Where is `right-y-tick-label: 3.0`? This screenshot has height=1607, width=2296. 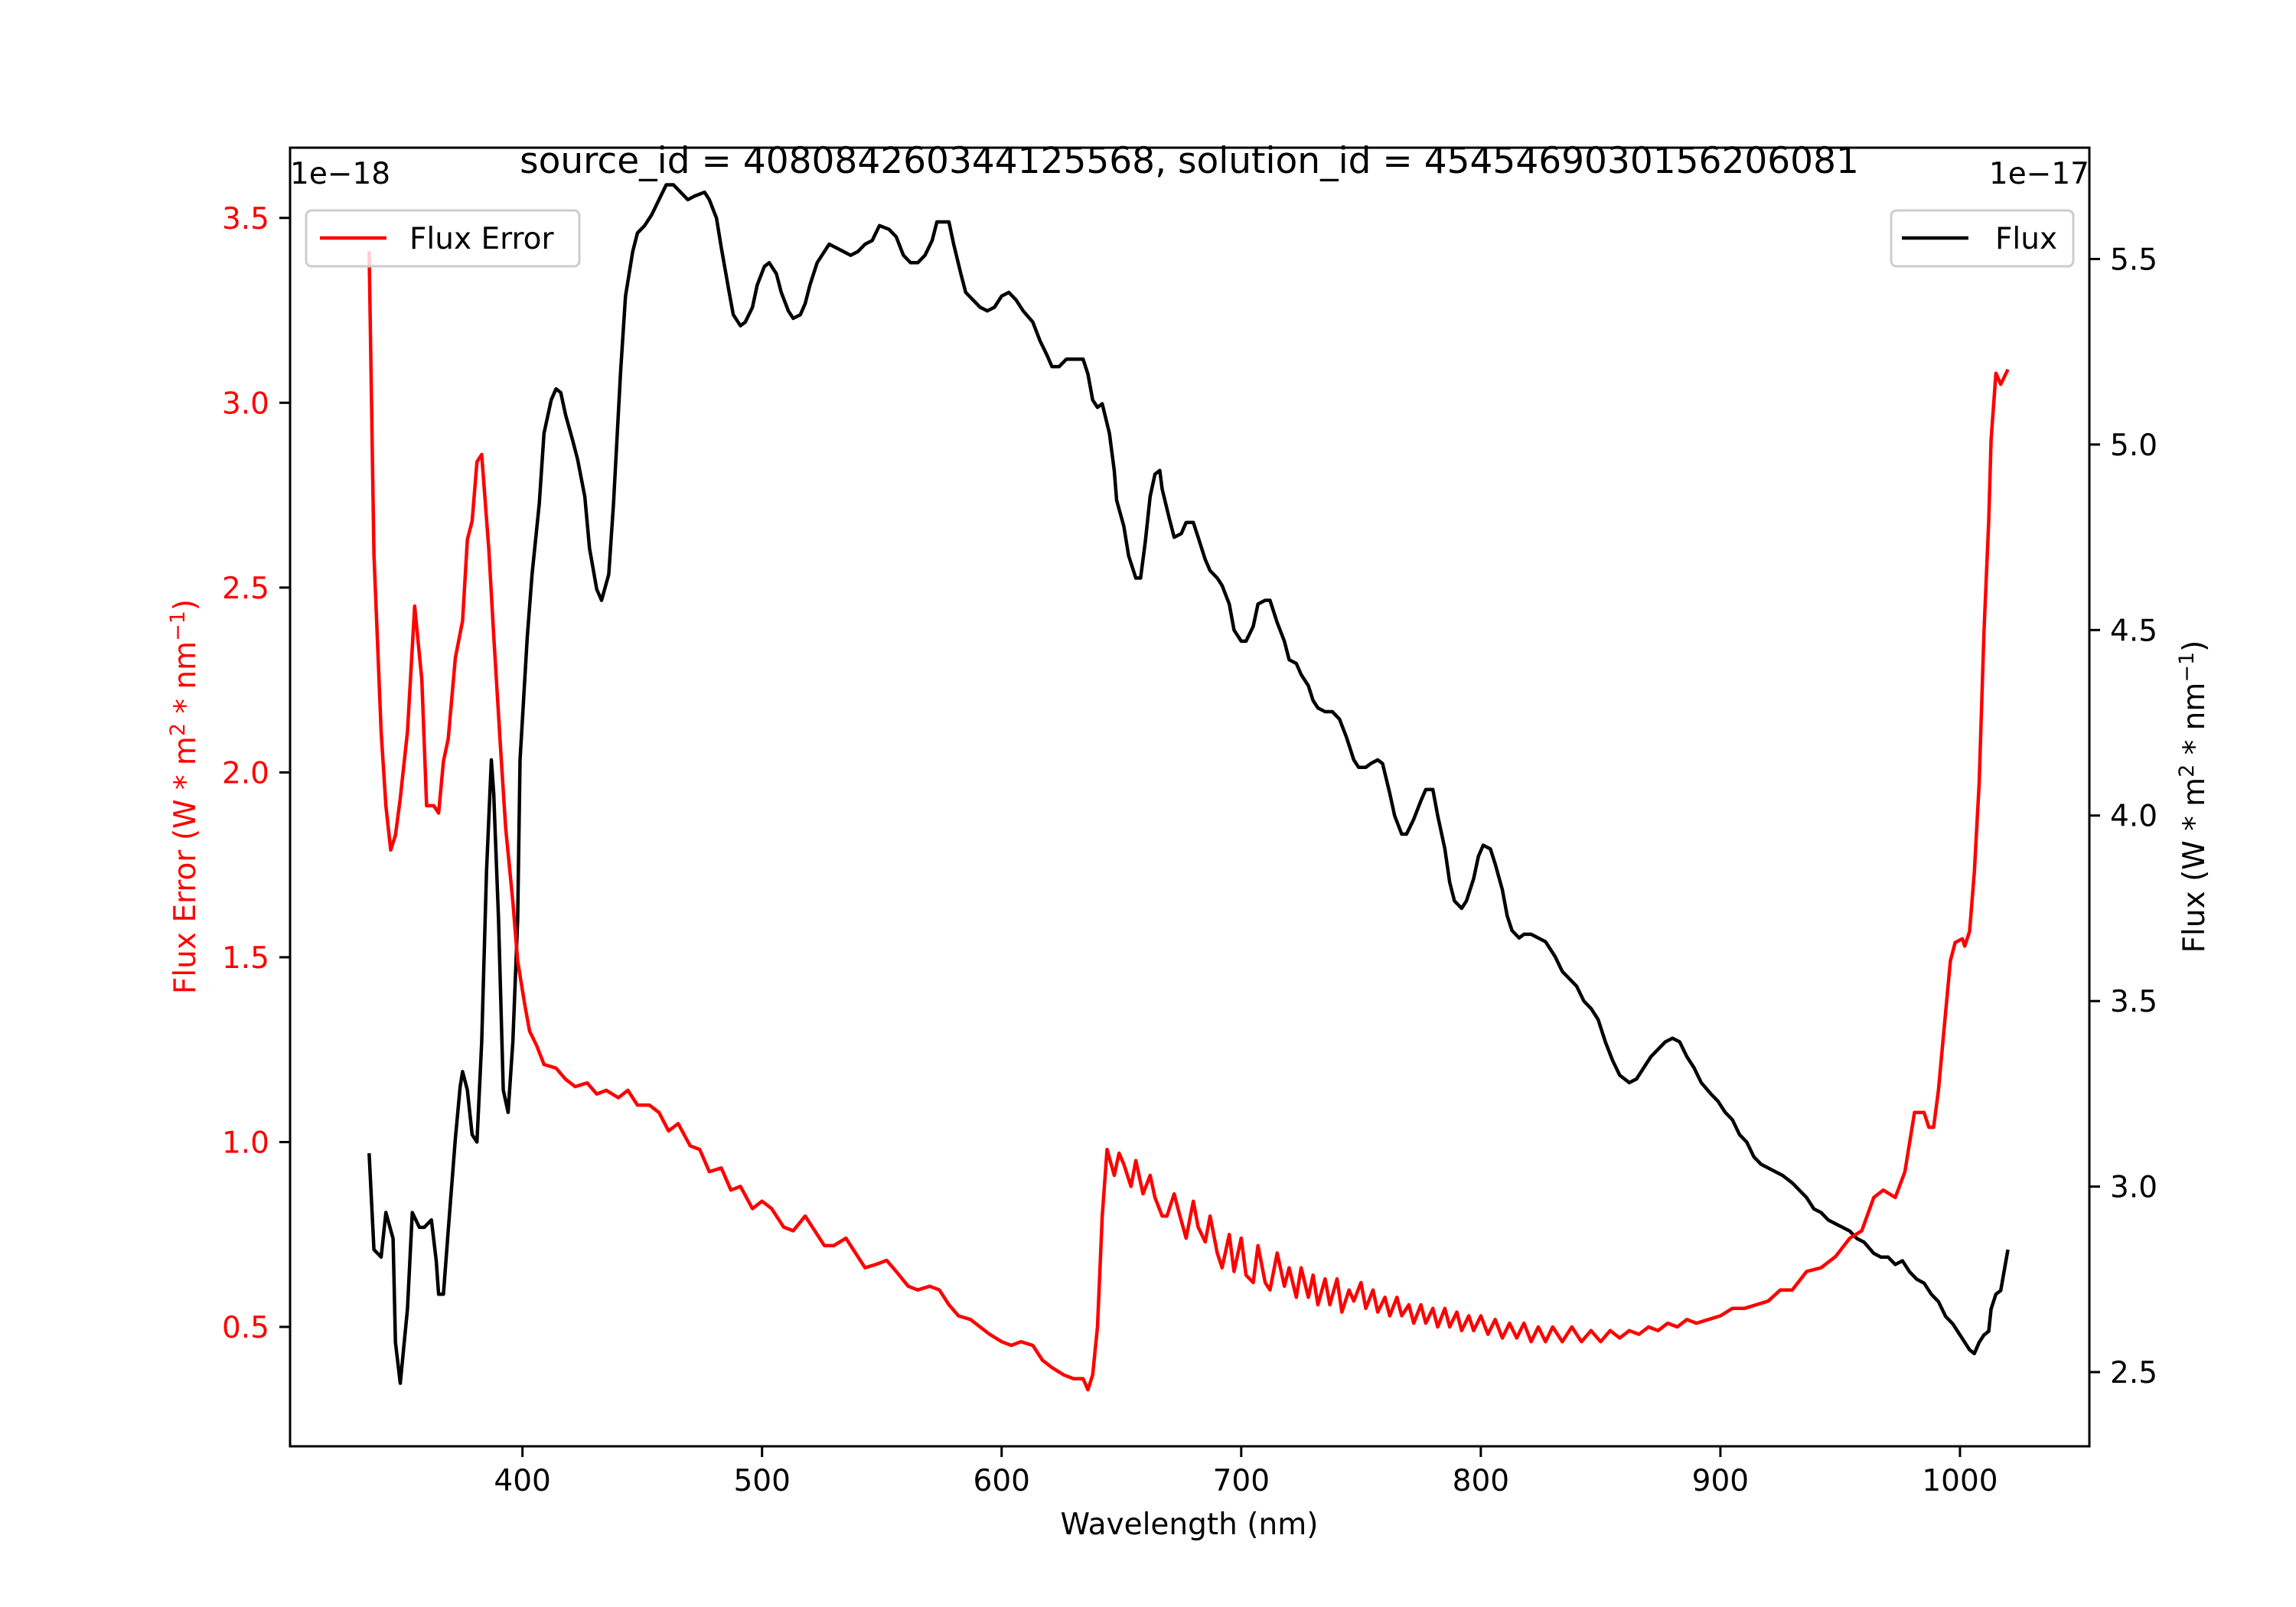
right-y-tick-label: 3.0 is located at coordinates (2133, 1188).